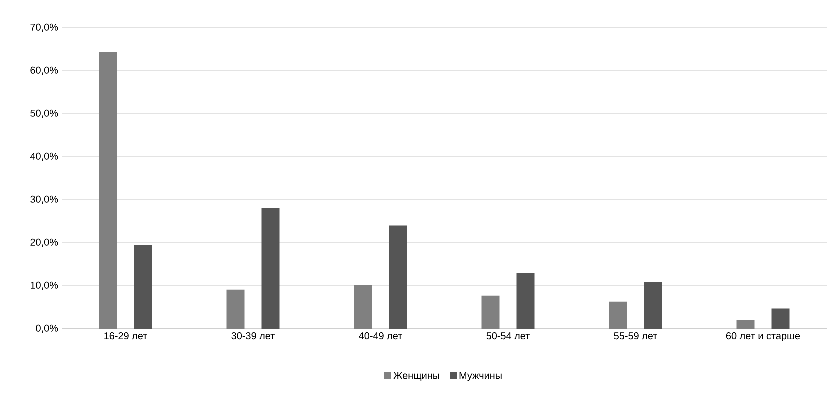 The height and width of the screenshot is (400, 837). What do you see at coordinates (508, 336) in the screenshot?
I see `x-tick-label: 50-54 лет` at bounding box center [508, 336].